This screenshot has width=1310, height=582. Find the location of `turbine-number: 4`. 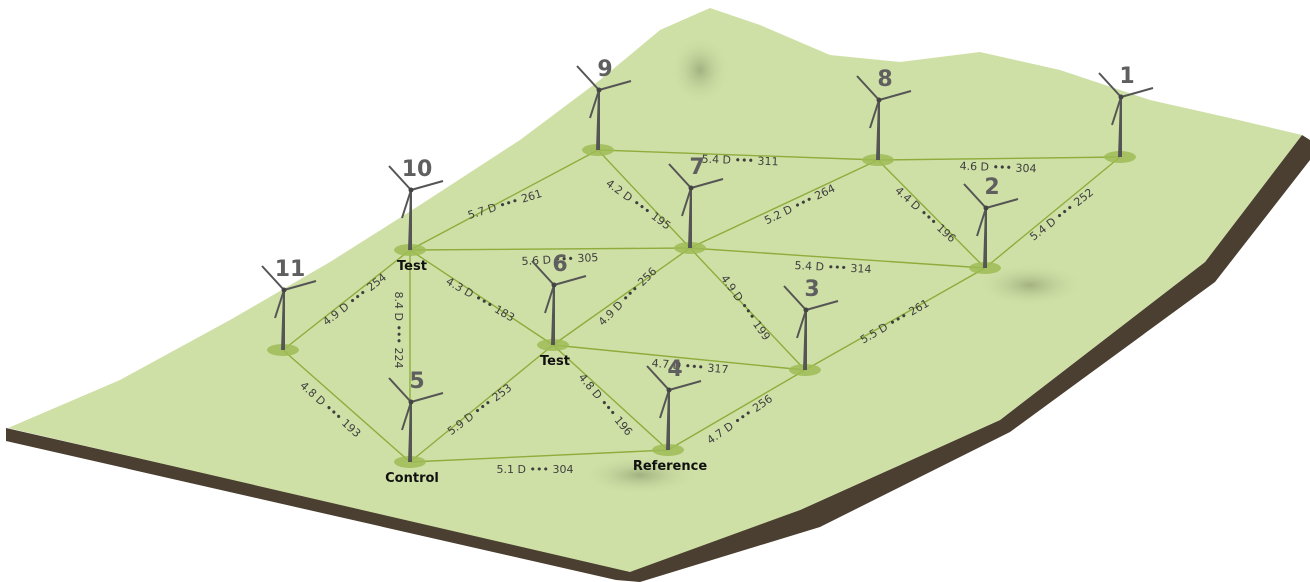

turbine-number: 4 is located at coordinates (674, 369).